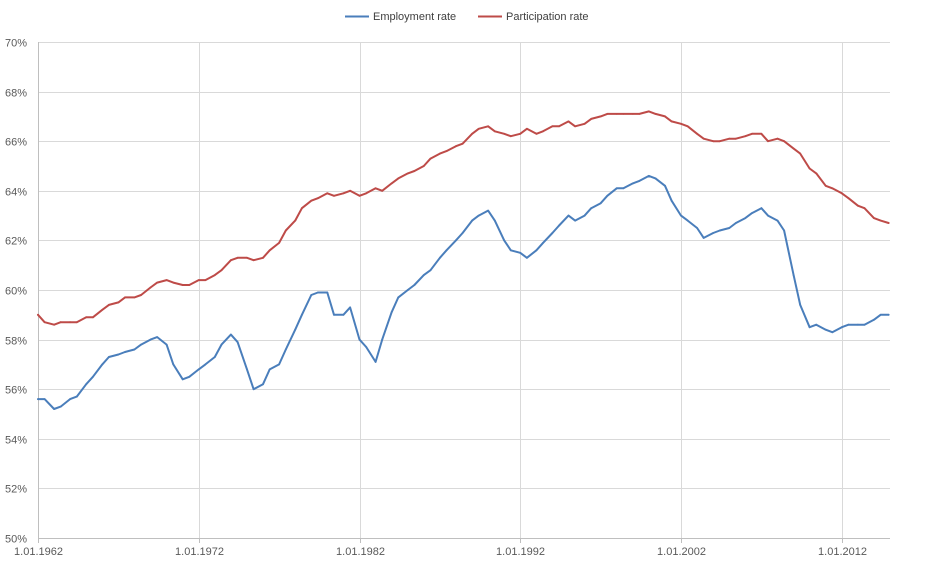  Describe the element at coordinates (16, 94) in the screenshot. I see `y-tick-label: 68%` at that location.